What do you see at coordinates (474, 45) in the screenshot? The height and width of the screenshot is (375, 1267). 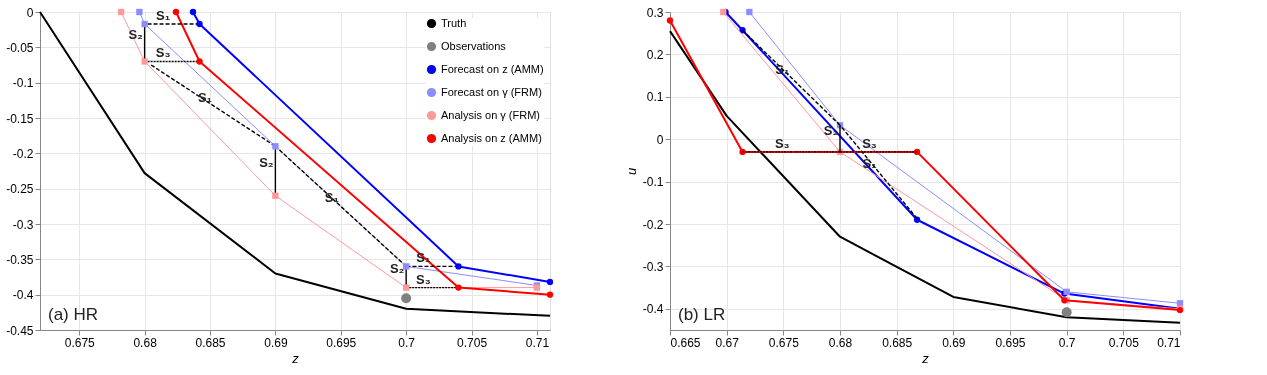 I see `legend-label: Observations` at bounding box center [474, 45].